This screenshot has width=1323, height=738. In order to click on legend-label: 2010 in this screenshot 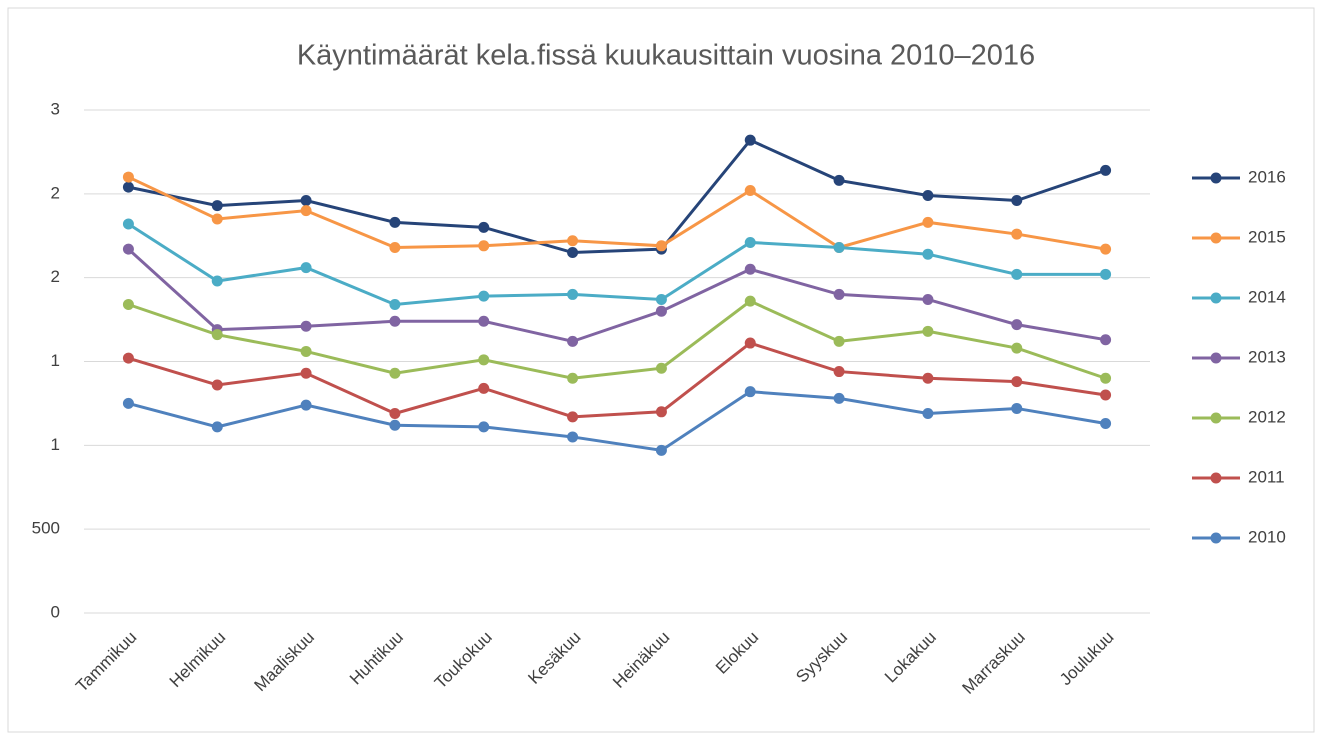, I will do `click(1267, 536)`.